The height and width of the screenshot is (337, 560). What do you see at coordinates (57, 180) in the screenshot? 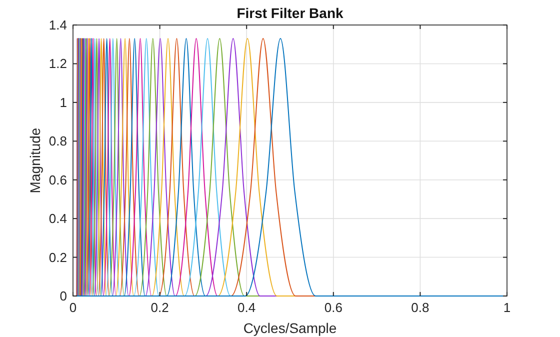
I see `y-tick-label: 0.6` at bounding box center [57, 180].